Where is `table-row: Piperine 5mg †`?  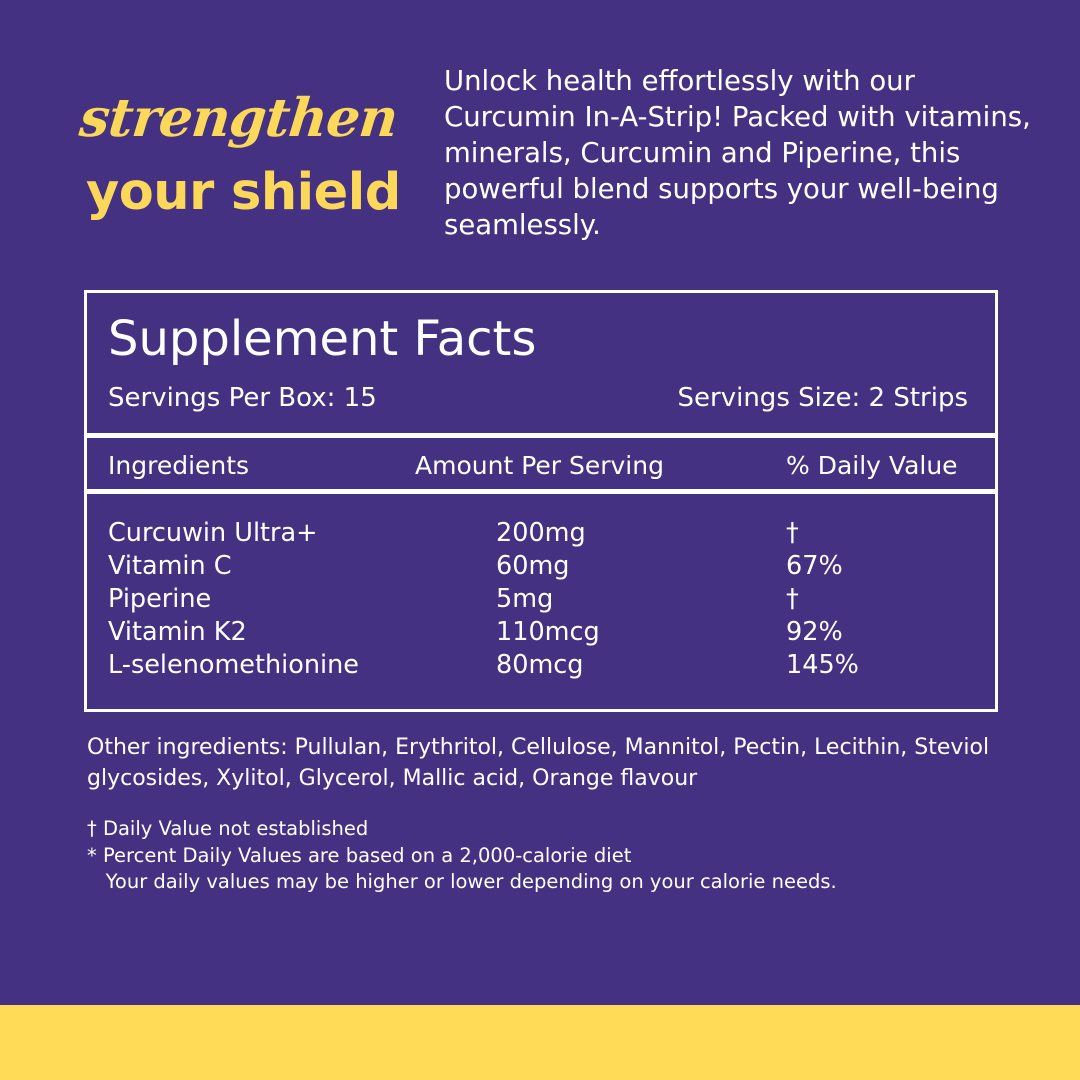 table-row: Piperine 5mg † is located at coordinates (541, 599).